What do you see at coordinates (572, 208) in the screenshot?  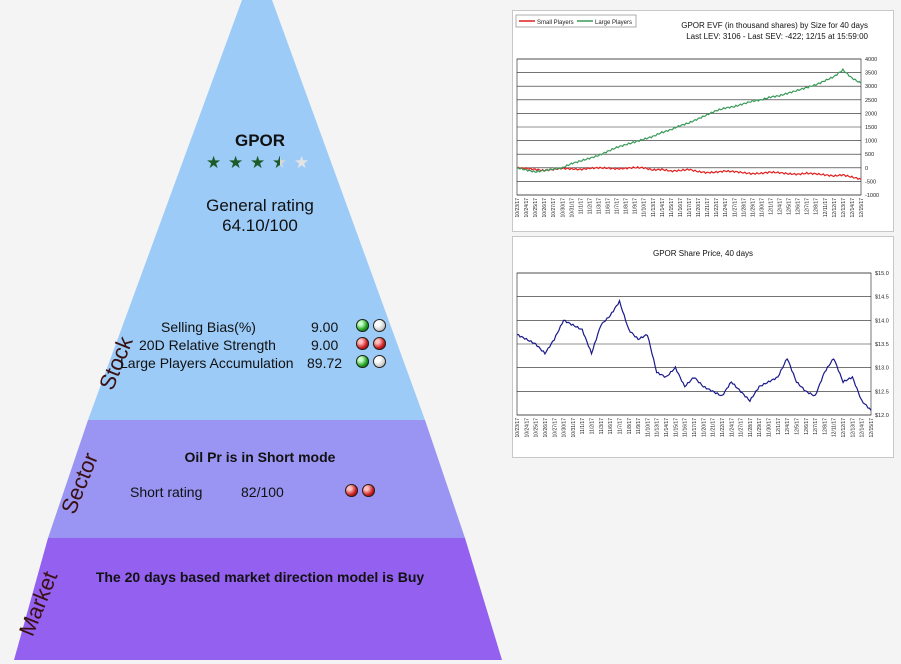 I see `evf-x-tick-label: 10/31/17` at bounding box center [572, 208].